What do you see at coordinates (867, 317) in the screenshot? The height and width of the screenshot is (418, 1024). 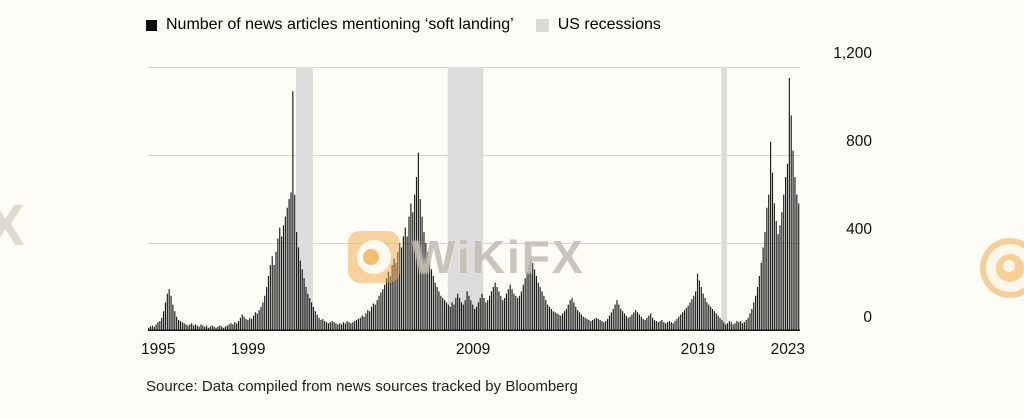 I see `y-tick-label: 0` at bounding box center [867, 317].